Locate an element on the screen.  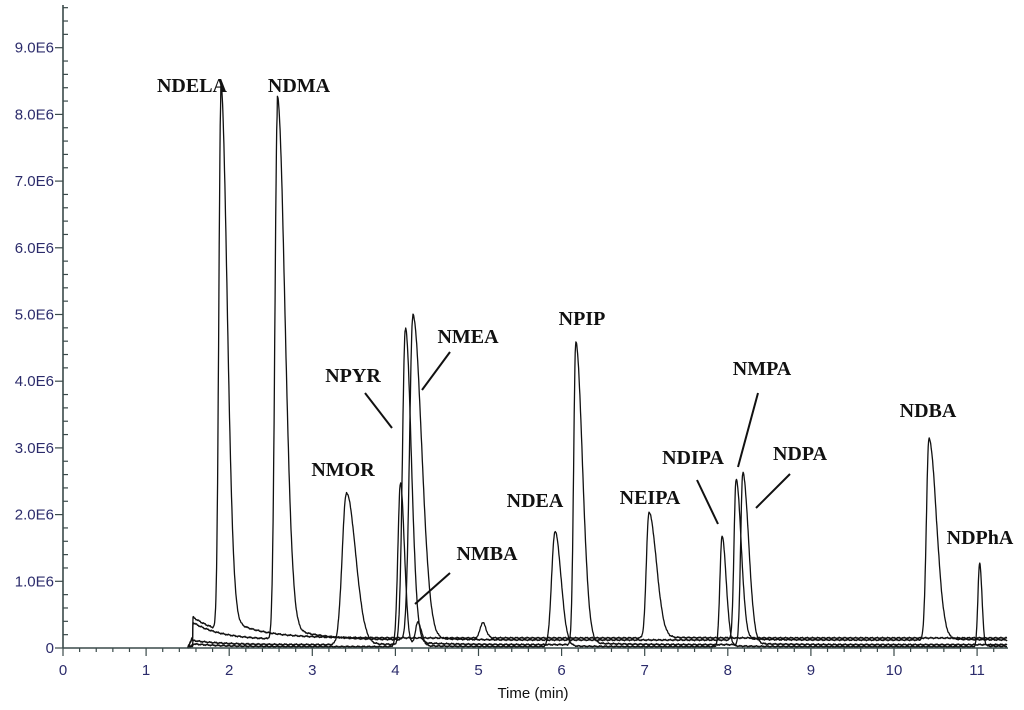
label-ndba: NDBA is located at coordinates (928, 411).